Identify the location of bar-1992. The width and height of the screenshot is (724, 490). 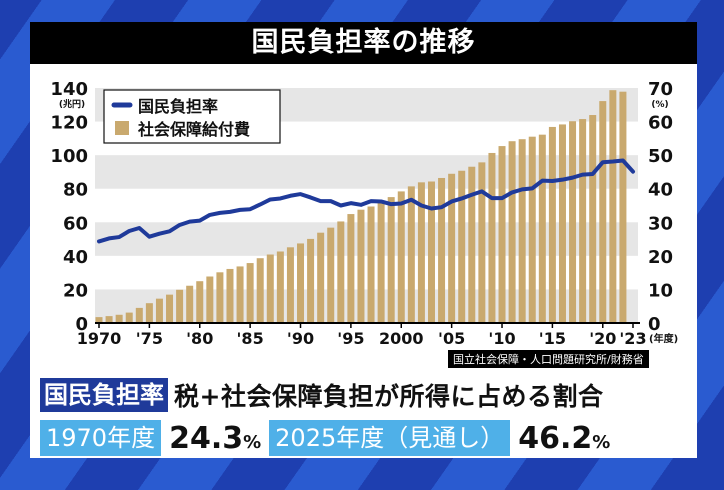
(321, 277).